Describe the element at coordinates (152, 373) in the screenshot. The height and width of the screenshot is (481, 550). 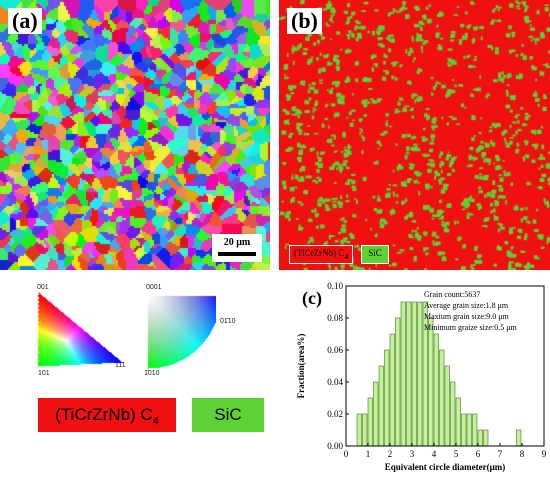
I see `ipf-hex-bl-label: 1̄010` at that location.